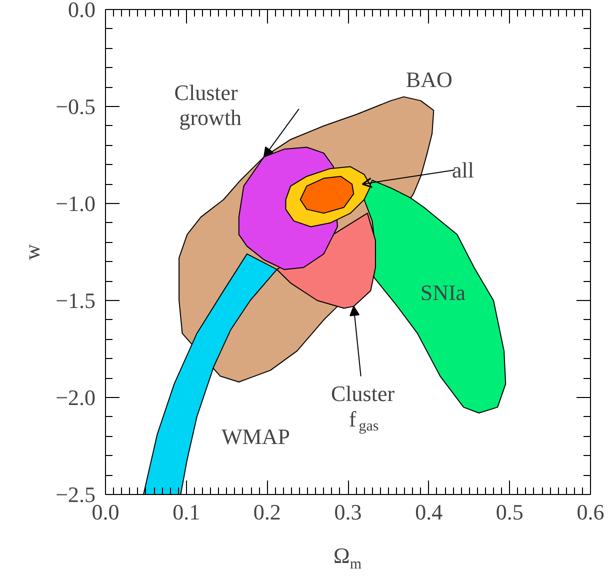  Describe the element at coordinates (443, 293) in the screenshot. I see `annotation: SNIa` at that location.